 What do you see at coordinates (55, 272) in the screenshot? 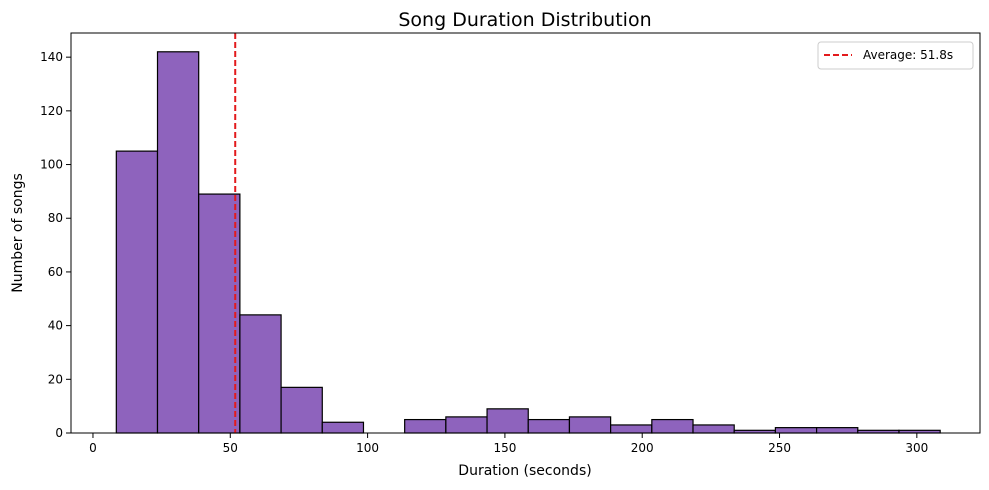
I see `y-tick-label: 60` at bounding box center [55, 272].